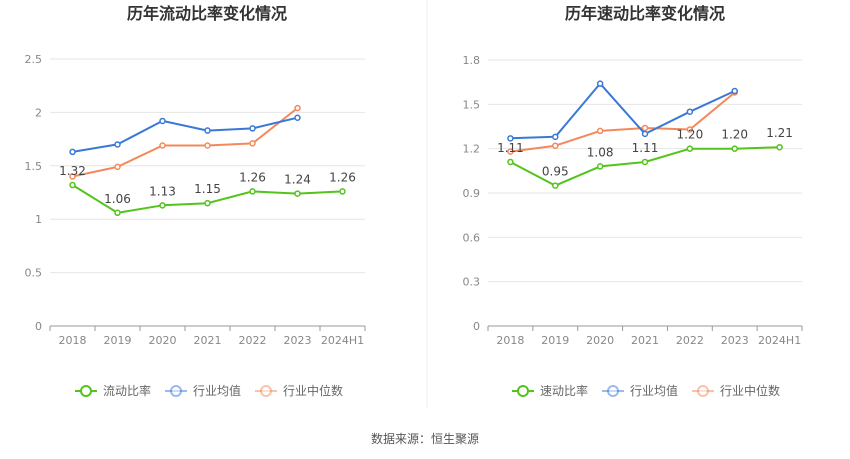 The width and height of the screenshot is (850, 459). Describe the element at coordinates (425, 438) in the screenshot. I see `data-source-note: 数据来源：恒生聚源` at that location.